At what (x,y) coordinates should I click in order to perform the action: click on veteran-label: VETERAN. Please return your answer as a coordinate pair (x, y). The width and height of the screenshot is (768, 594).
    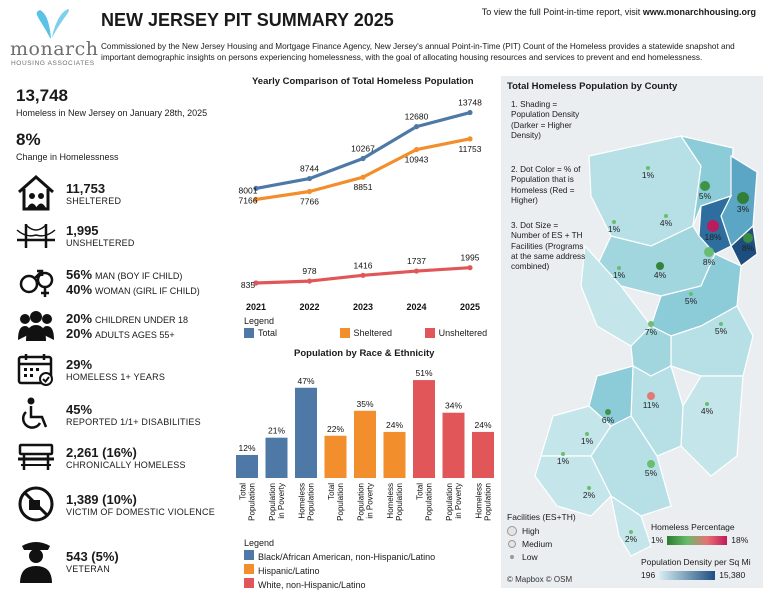
    Looking at the image, I should click on (88, 568).